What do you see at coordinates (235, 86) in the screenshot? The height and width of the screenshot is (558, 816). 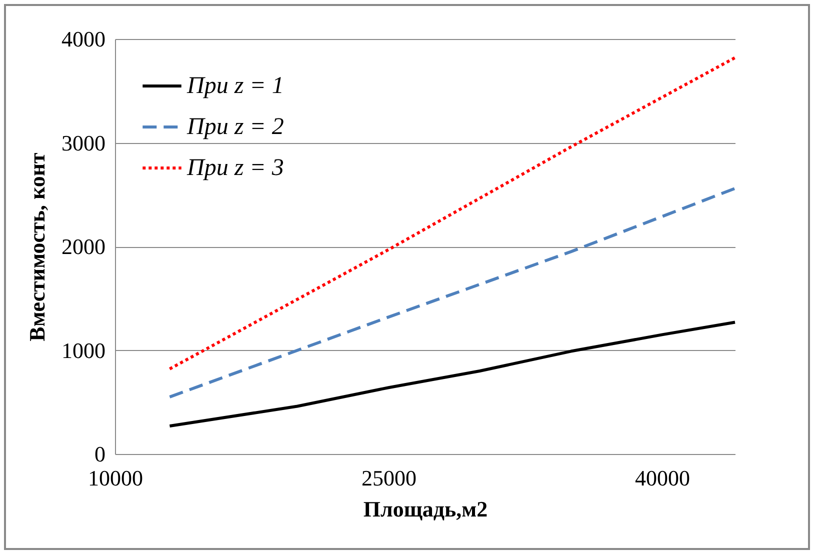 I see `legend-label: При z = 1` at bounding box center [235, 86].